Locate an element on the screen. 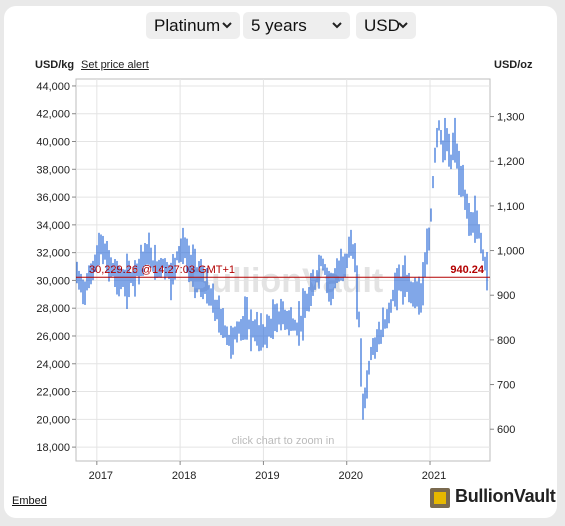 This screenshot has width=565, height=526. metal-select-value: Platinum is located at coordinates (187, 25).